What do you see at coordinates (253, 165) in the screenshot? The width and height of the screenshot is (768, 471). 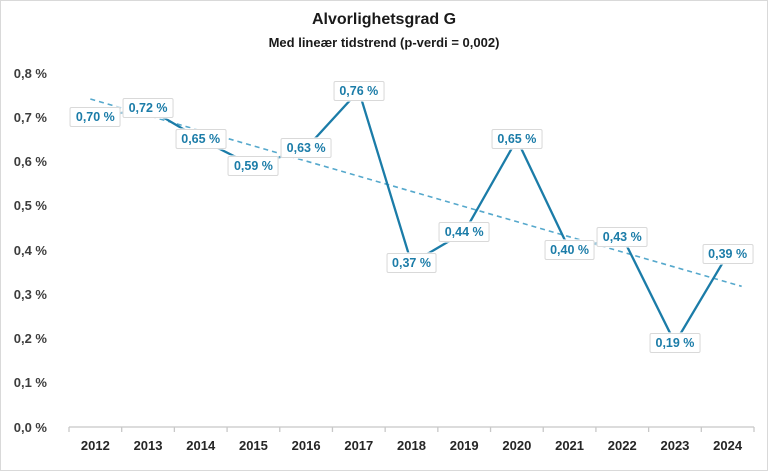 I see `data-point-label: 0,59 %` at bounding box center [253, 165].